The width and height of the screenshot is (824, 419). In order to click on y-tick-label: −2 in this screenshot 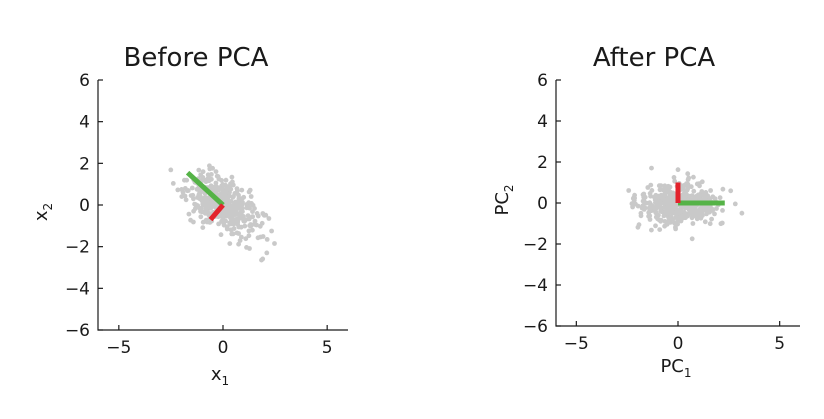, I will do `click(535, 245)`.